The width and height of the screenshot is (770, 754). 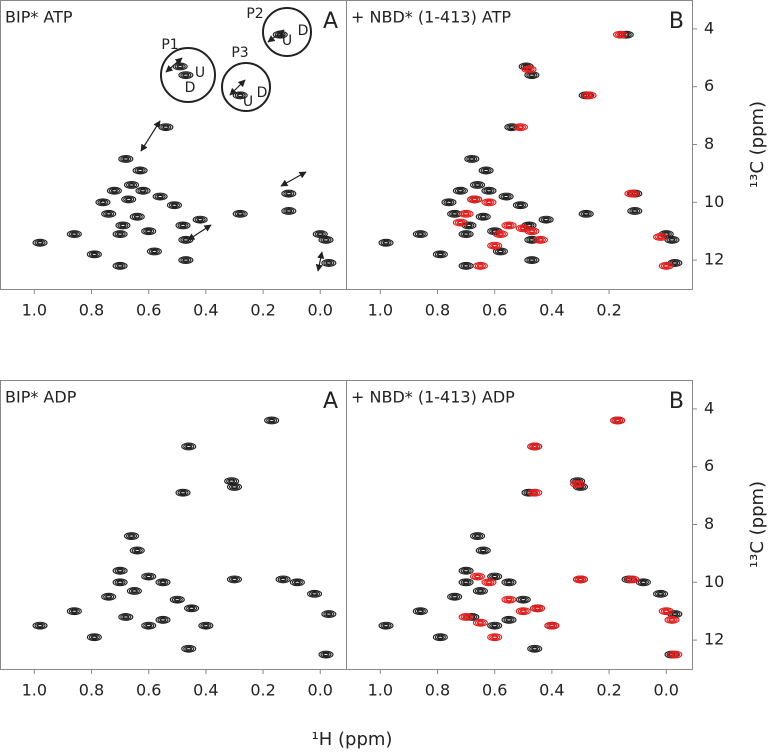 What do you see at coordinates (239, 53) in the screenshot?
I see `annotation: P3` at bounding box center [239, 53].